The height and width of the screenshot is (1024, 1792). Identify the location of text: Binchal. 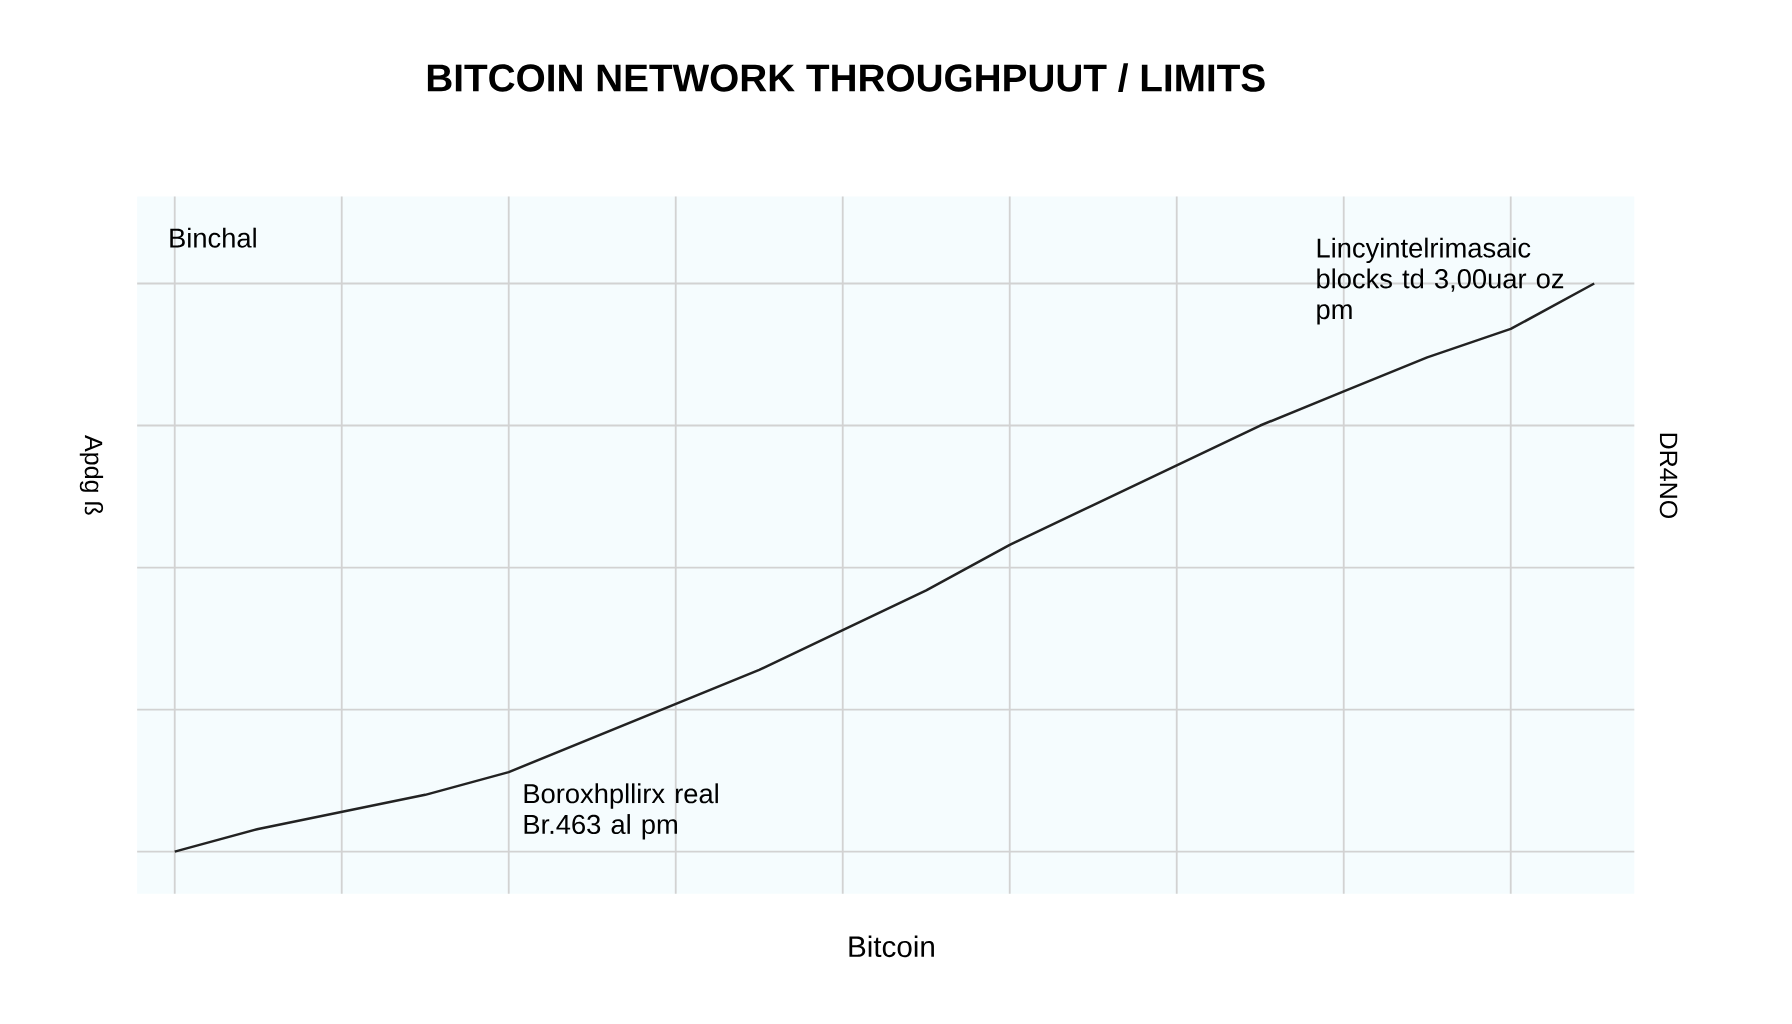
(213, 237).